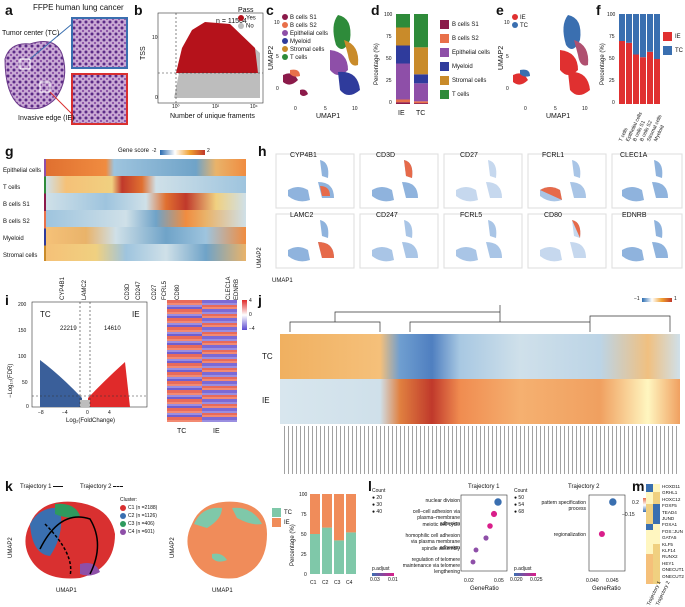  What do you see at coordinates (277, 89) in the screenshot?
I see `c-ytick: 0` at bounding box center [277, 89].